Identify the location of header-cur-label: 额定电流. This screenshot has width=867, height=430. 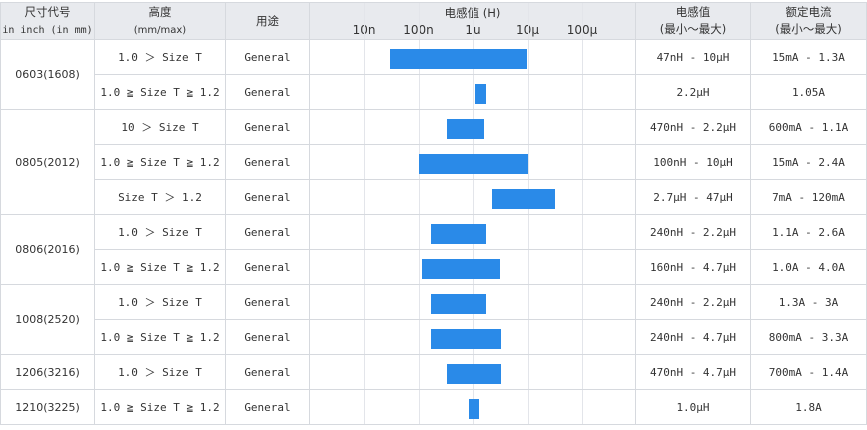
(808, 12).